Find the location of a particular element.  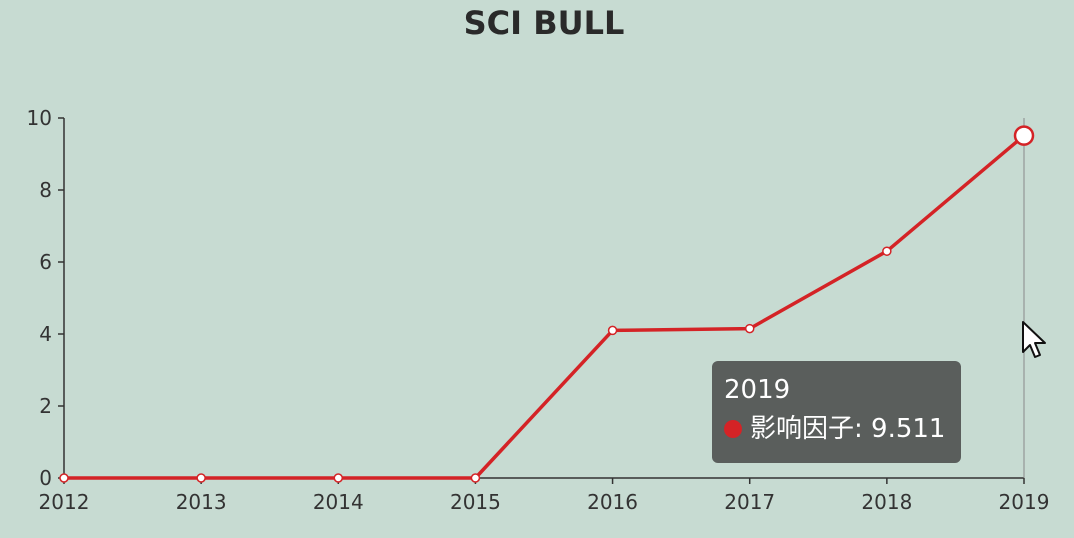

y-tick-label: 4 is located at coordinates (45, 334).